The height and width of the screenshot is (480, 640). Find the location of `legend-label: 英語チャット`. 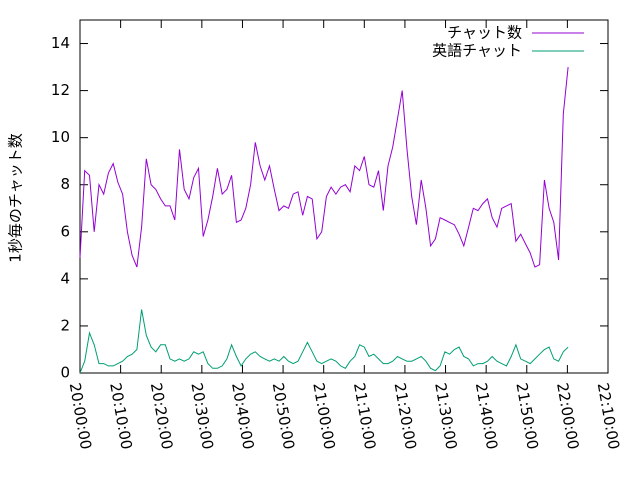

legend-label: 英語チャット is located at coordinates (477, 51).